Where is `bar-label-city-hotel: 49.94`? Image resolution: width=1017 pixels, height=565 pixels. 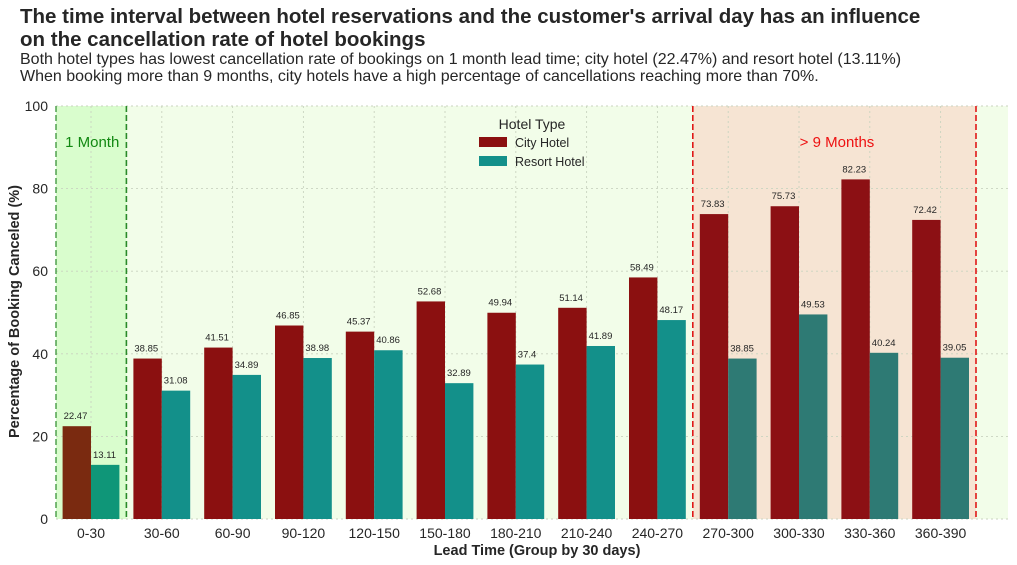 bar-label-city-hotel: 49.94 is located at coordinates (500, 303).